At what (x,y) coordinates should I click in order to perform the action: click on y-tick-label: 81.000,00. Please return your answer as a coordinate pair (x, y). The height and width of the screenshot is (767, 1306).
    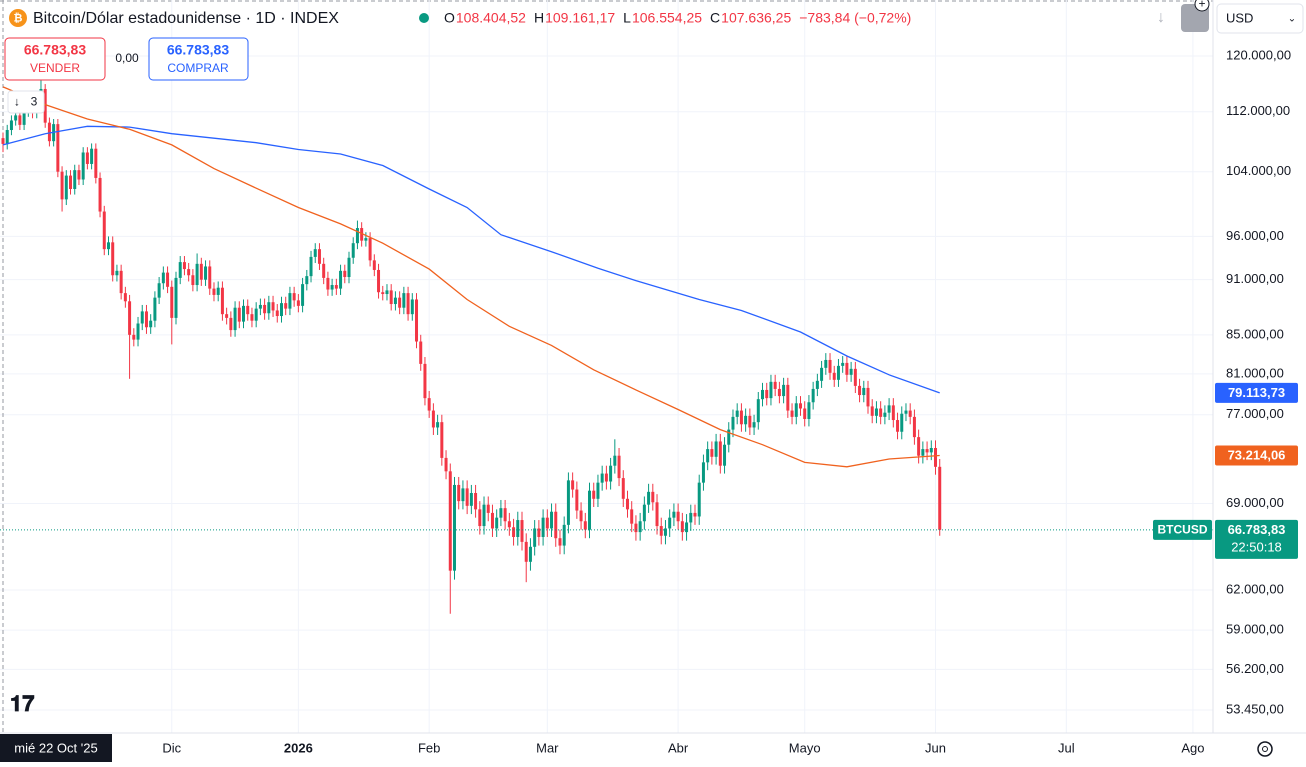
    Looking at the image, I should click on (1255, 372).